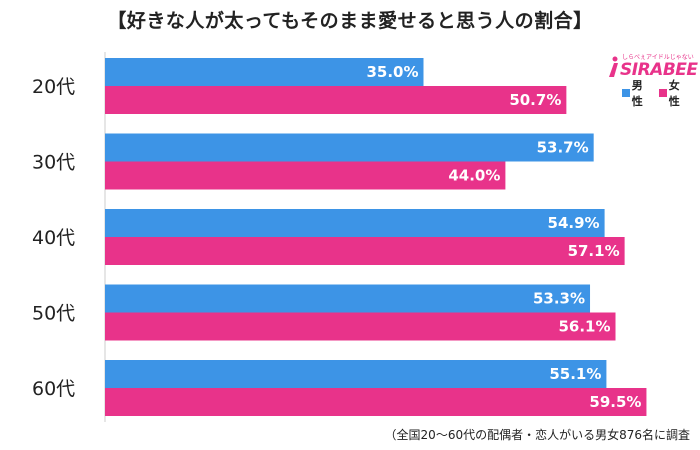  What do you see at coordinates (658, 57) in the screenshot?
I see `logo-tagline: しらべぇアイドルじゃない` at bounding box center [658, 57].